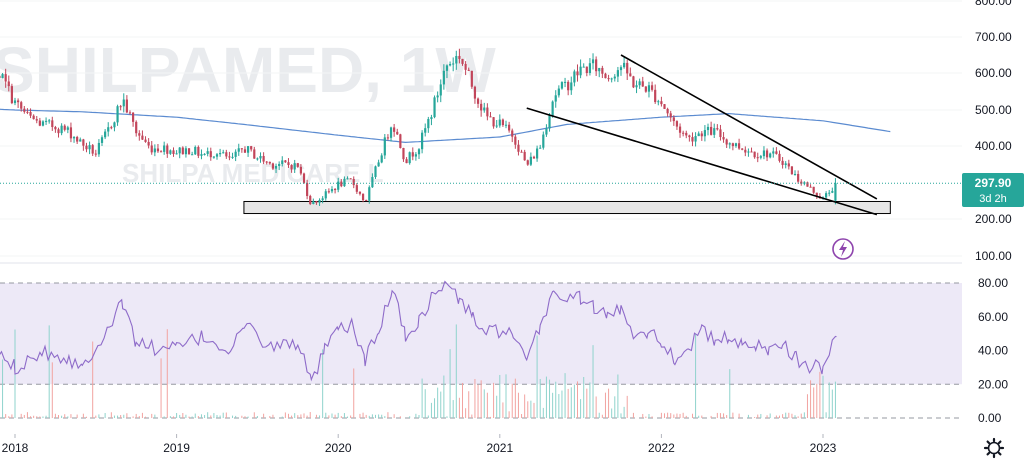  Describe the element at coordinates (993, 283) in the screenshot. I see `rsi-tick-label: 80.00` at that location.